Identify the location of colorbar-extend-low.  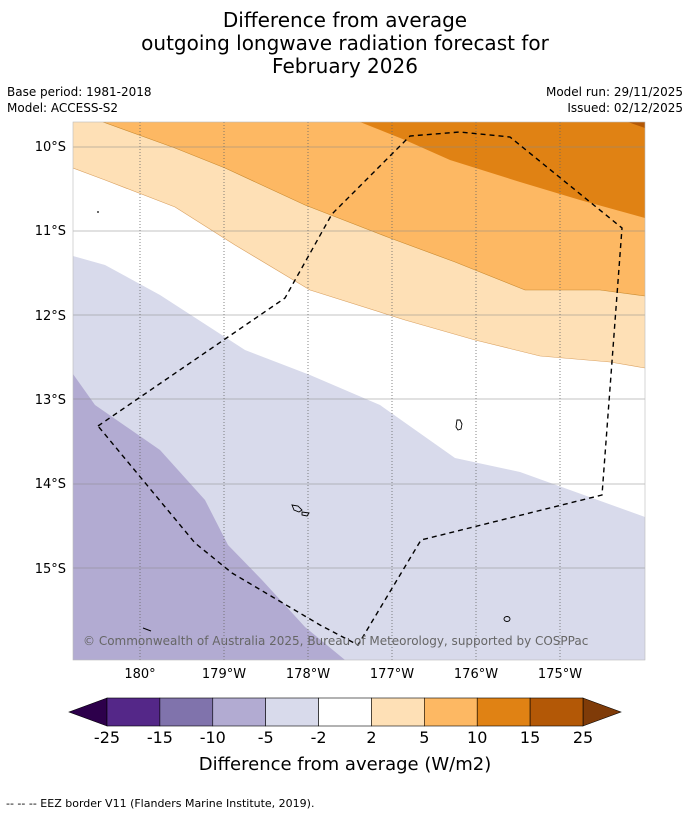
(88, 712).